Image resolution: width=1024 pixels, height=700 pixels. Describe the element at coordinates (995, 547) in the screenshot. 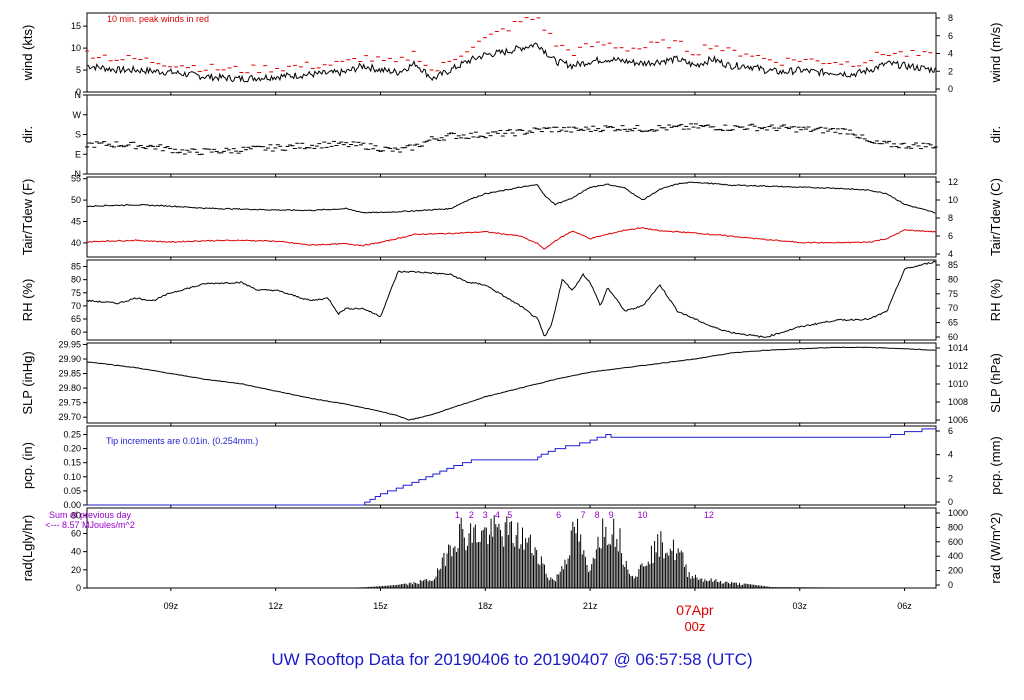

I see `rad-ylabel-right: rad (W/m^2)` at that location.